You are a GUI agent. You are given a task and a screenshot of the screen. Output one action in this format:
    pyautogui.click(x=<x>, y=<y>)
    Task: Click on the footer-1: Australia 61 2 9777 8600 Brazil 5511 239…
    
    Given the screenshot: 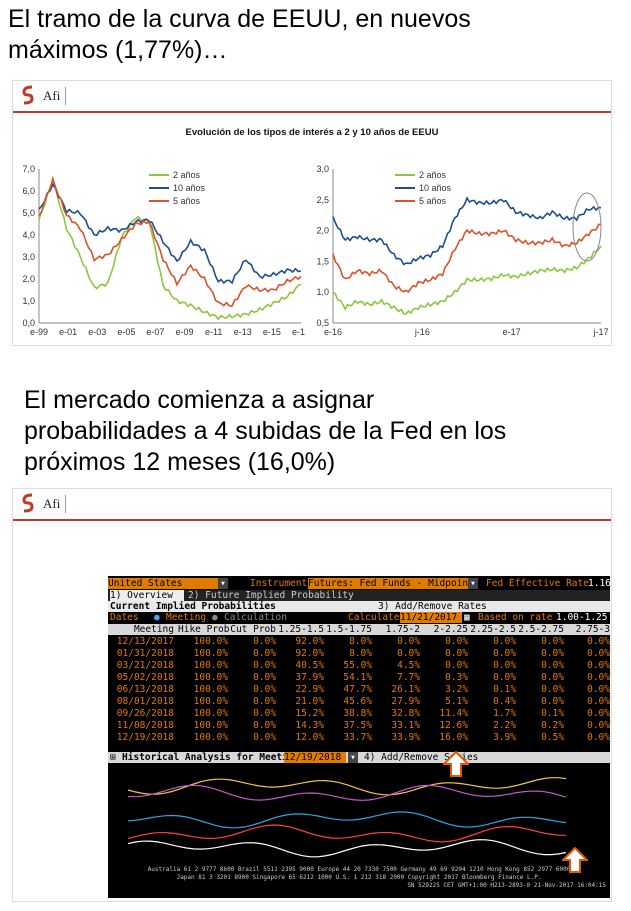 What is the action you would take?
    pyautogui.click(x=359, y=869)
    